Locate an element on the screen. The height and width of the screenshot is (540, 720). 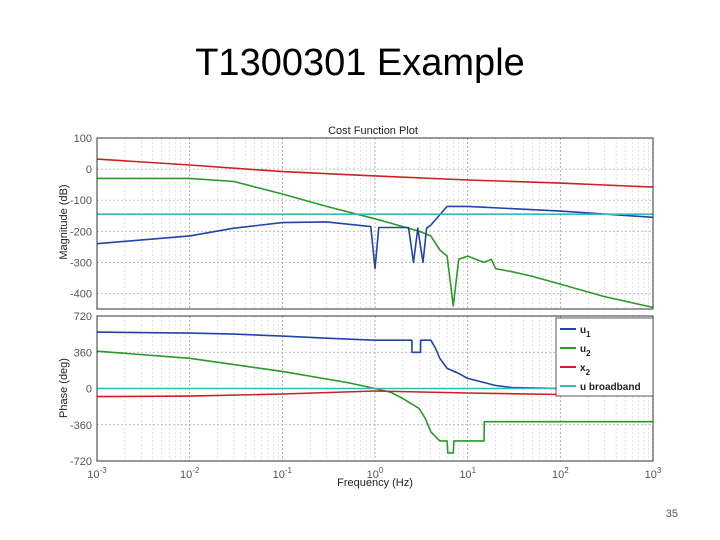
magnitude-ytick-label: -400 is located at coordinates (81, 294).